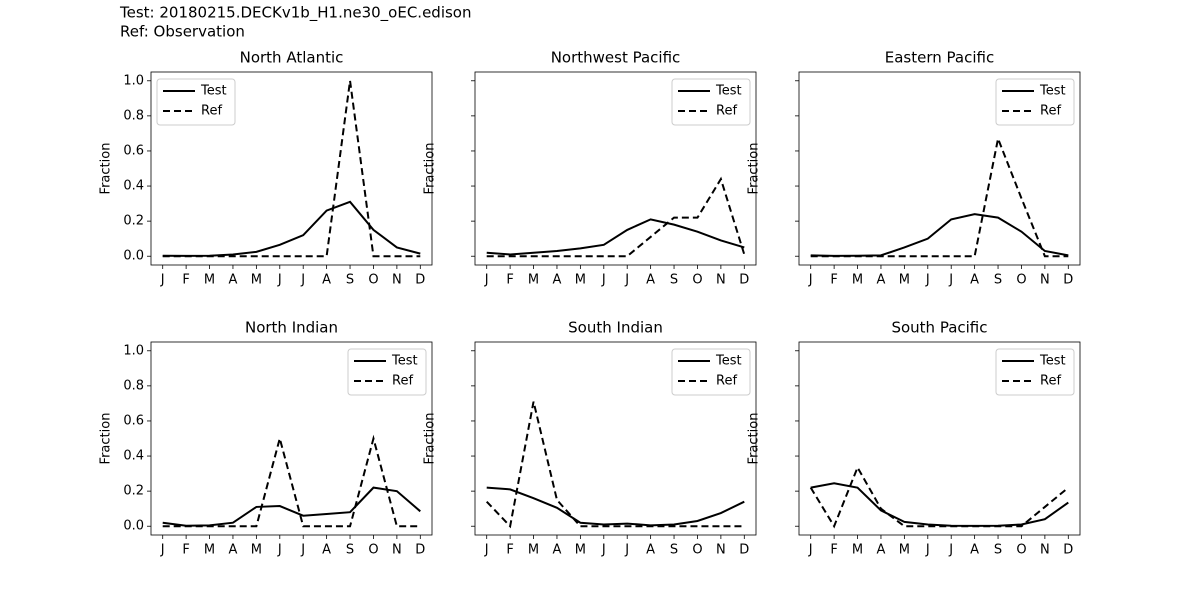 The image size is (1200, 600). What do you see at coordinates (939, 328) in the screenshot?
I see `subplot-title: South Pacific` at bounding box center [939, 328].